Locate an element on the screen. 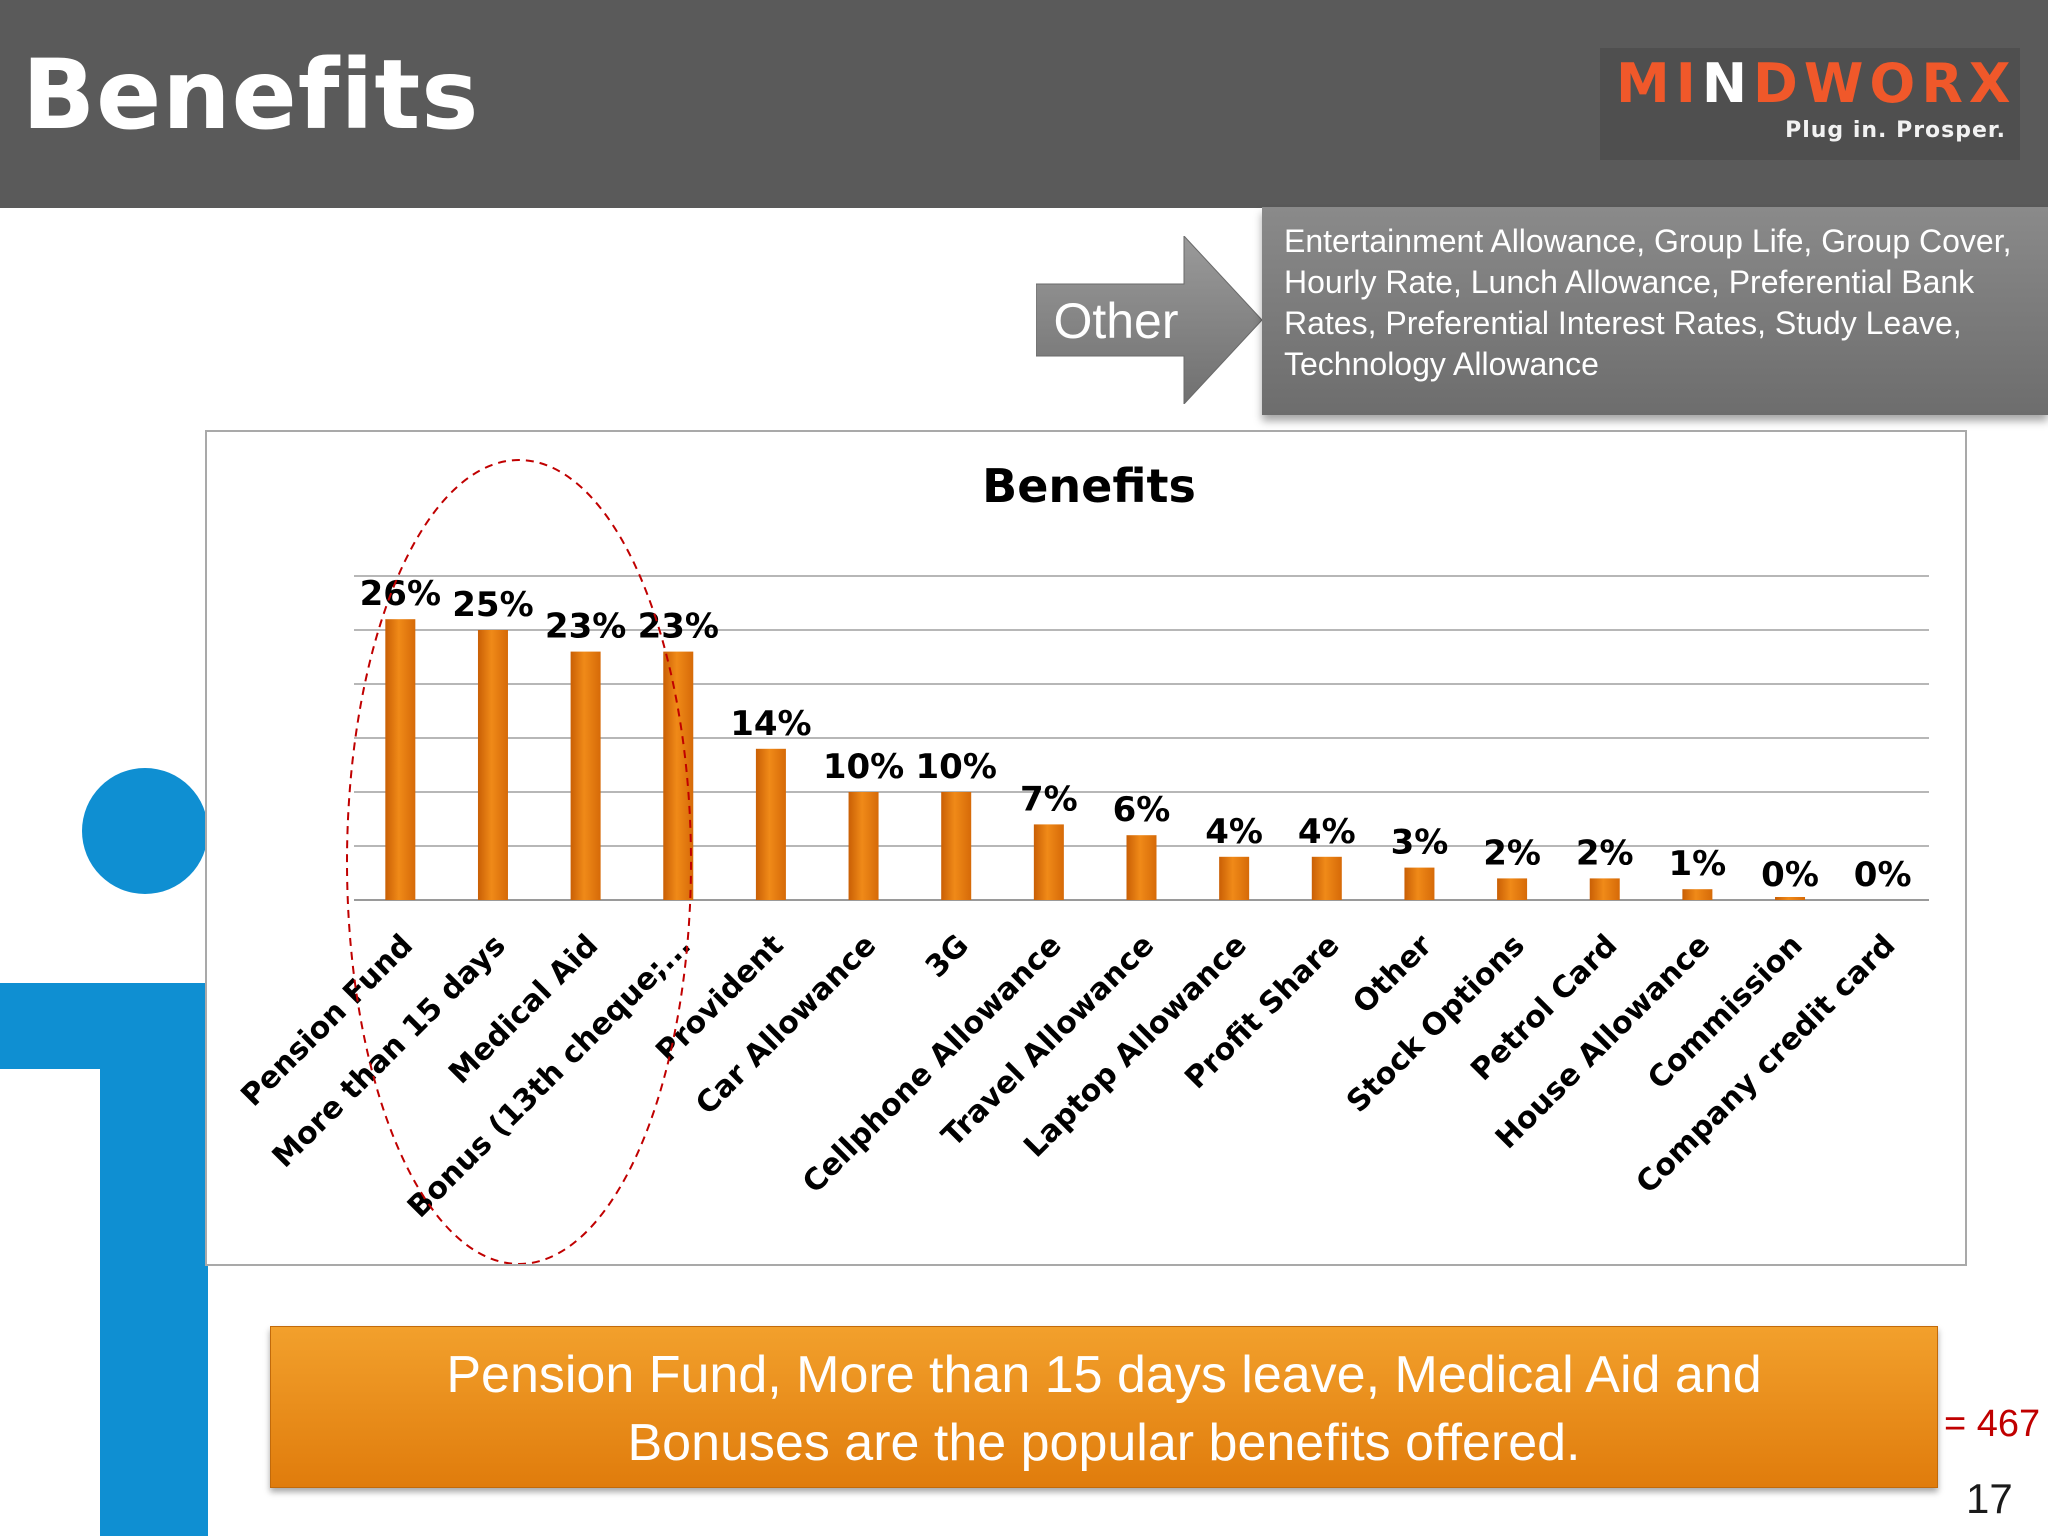 This screenshot has height=1536, width=2048. other-arrow-shape is located at coordinates (1149, 320).